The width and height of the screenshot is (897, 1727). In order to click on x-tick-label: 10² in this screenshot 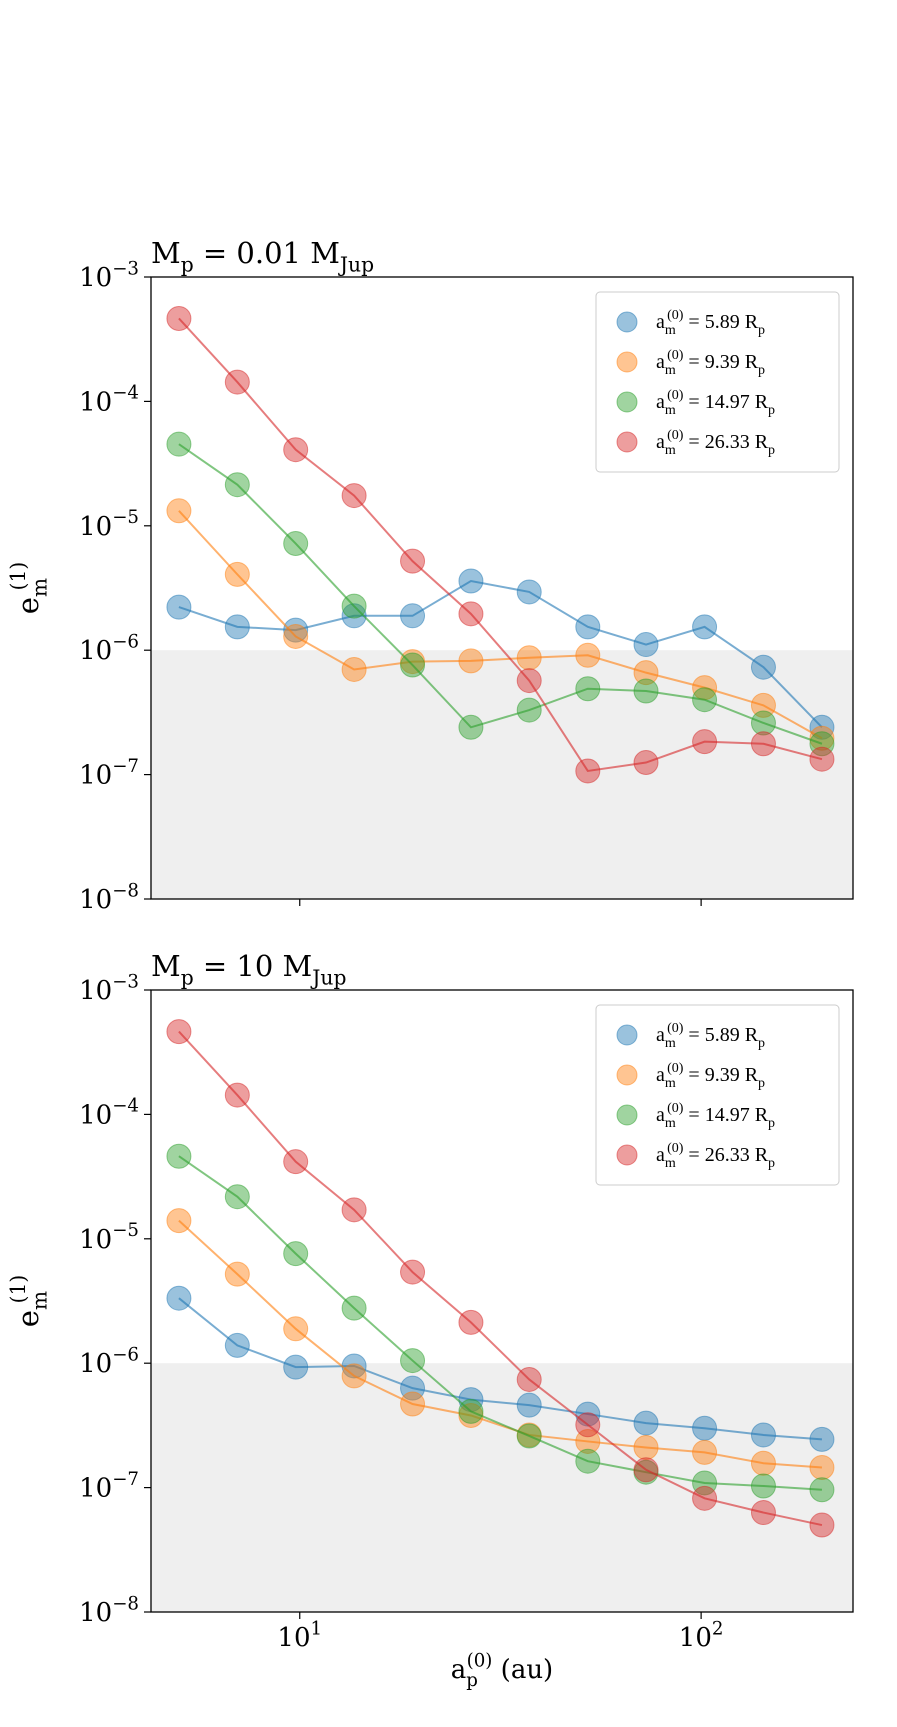, I will do `click(701, 1635)`.